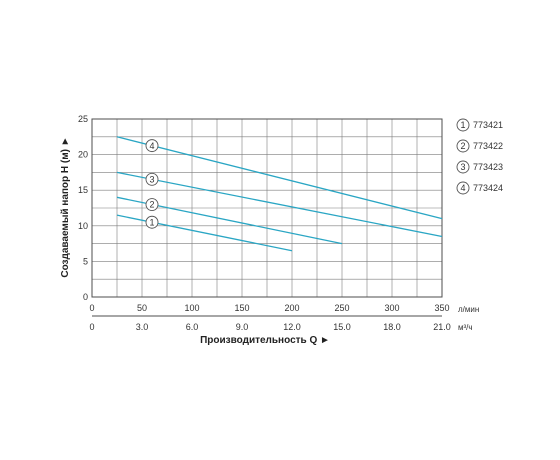 This screenshot has height=460, width=560. I want to click on x-tick-label-lmin: 150, so click(241, 308).